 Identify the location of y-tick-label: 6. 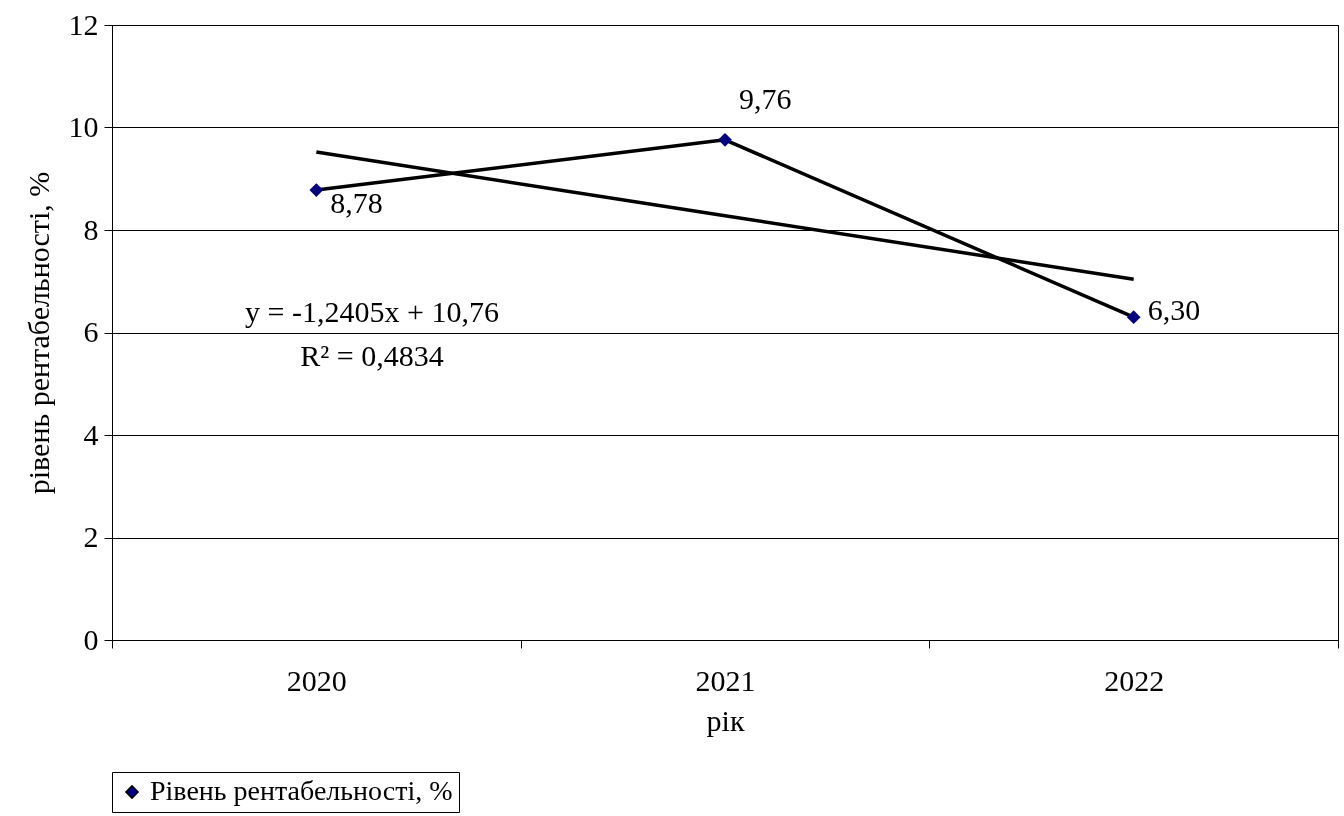
(91, 331).